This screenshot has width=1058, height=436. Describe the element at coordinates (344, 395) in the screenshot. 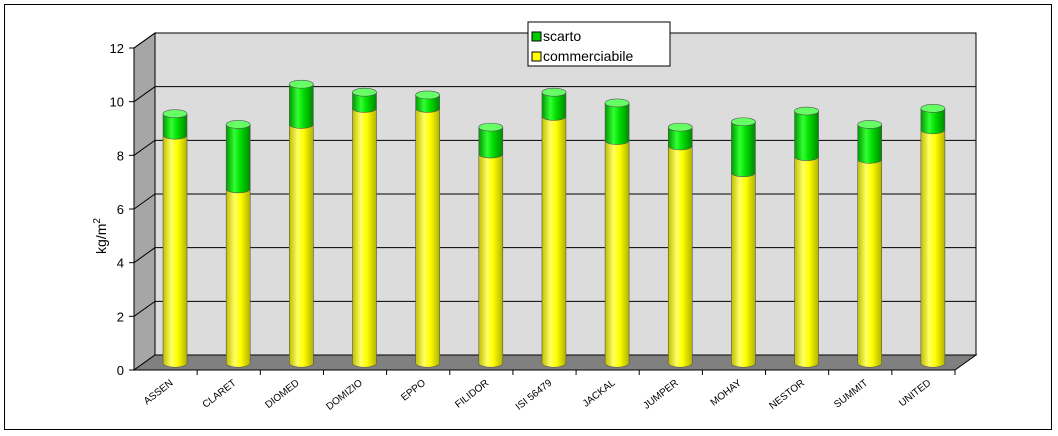

I see `x-category-label: DOMIZIO` at that location.